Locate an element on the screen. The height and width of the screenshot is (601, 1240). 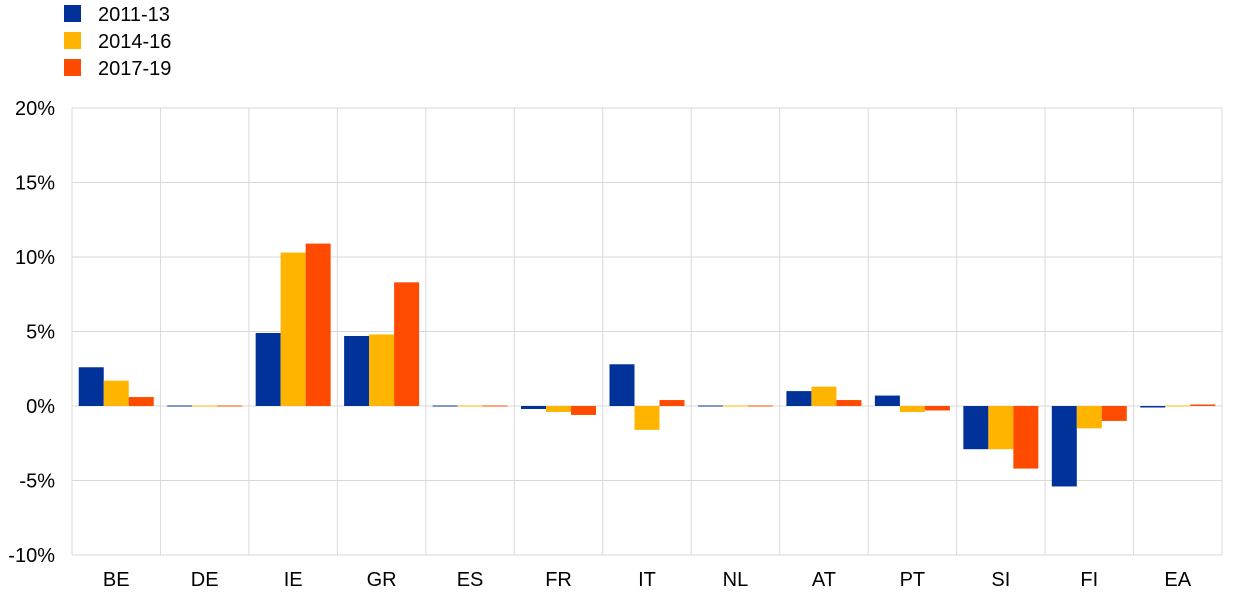
x-tick-label: DE is located at coordinates (205, 580).